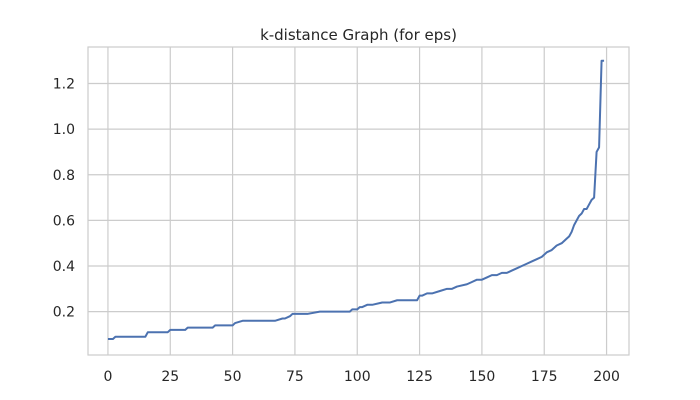 The height and width of the screenshot is (400, 700). I want to click on y-tick-label: 0.2, so click(64, 313).